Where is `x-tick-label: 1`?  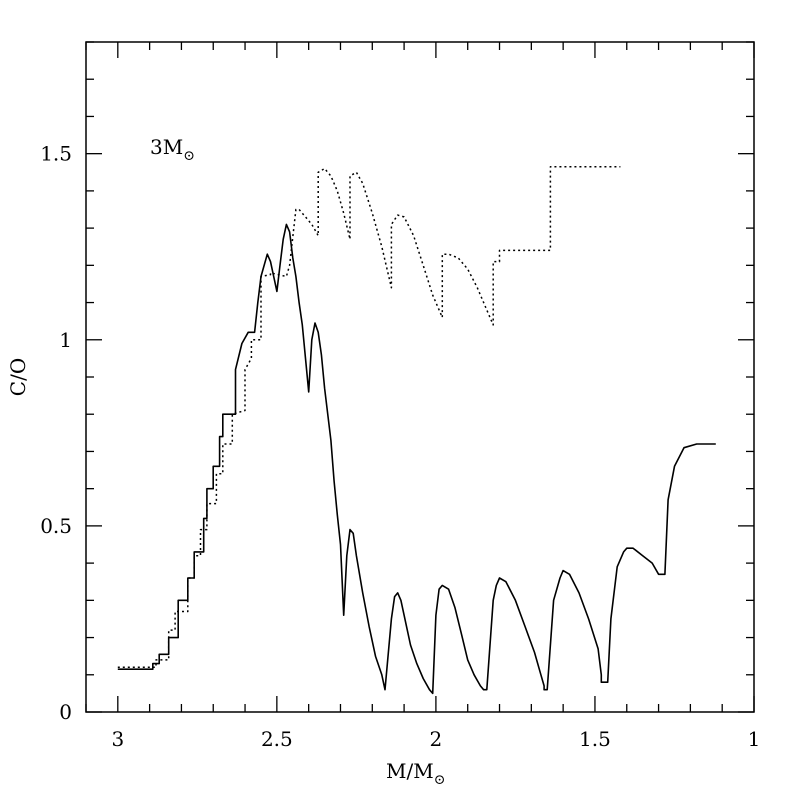
x-tick-label: 1 is located at coordinates (754, 739).